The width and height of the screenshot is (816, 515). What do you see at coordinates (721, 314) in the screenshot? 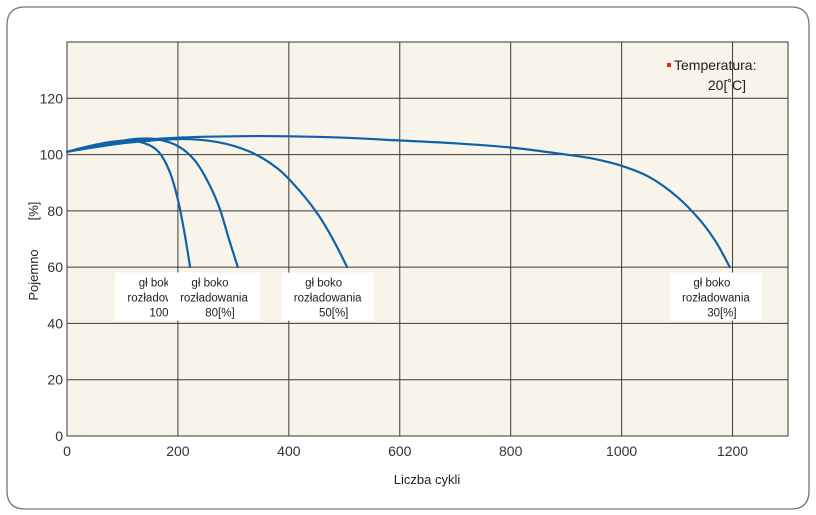
I see `annotation-line: 30[%]` at bounding box center [721, 314].